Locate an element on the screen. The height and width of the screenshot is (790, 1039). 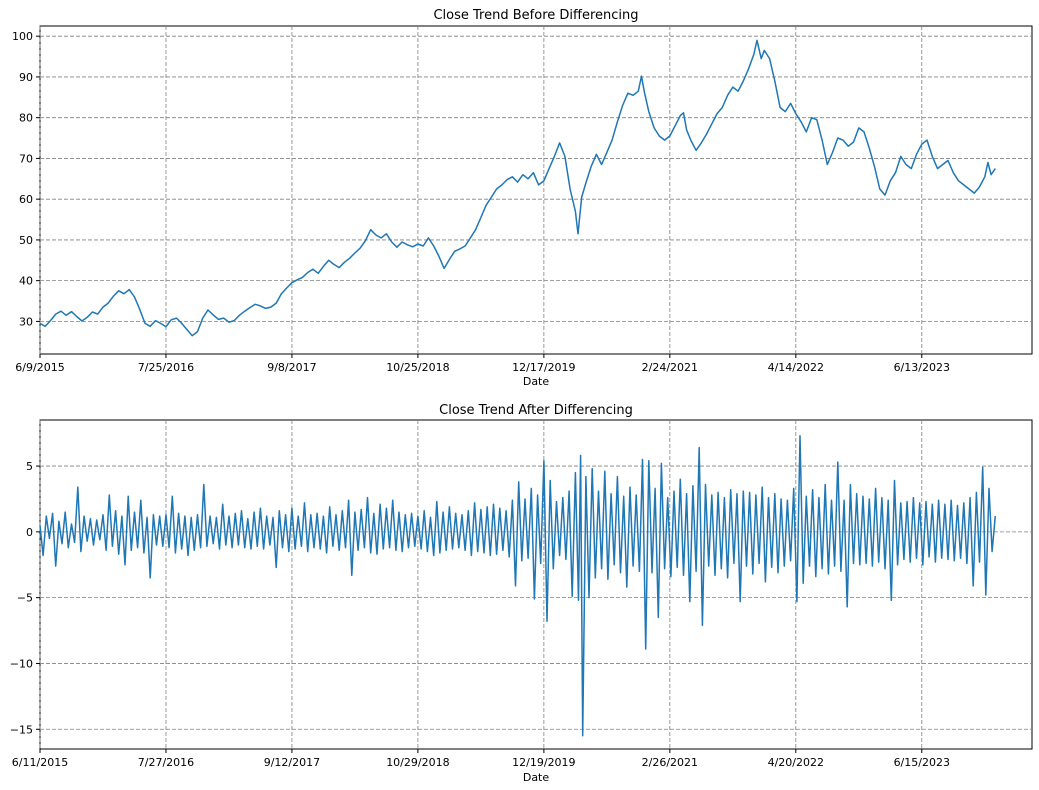
chart-title: Close Trend After Differencing is located at coordinates (536, 410).